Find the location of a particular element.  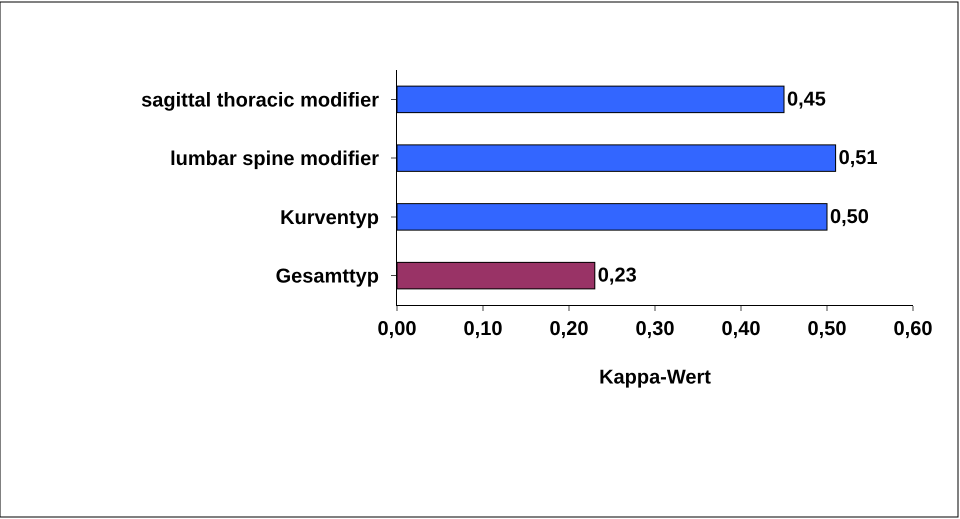

x-tick-label: 0,10 is located at coordinates (483, 329).